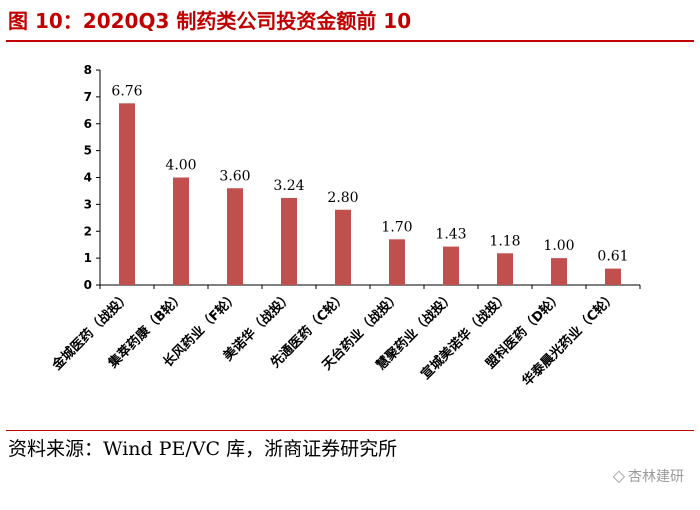  I want to click on data-label: 1.18, so click(504, 241).